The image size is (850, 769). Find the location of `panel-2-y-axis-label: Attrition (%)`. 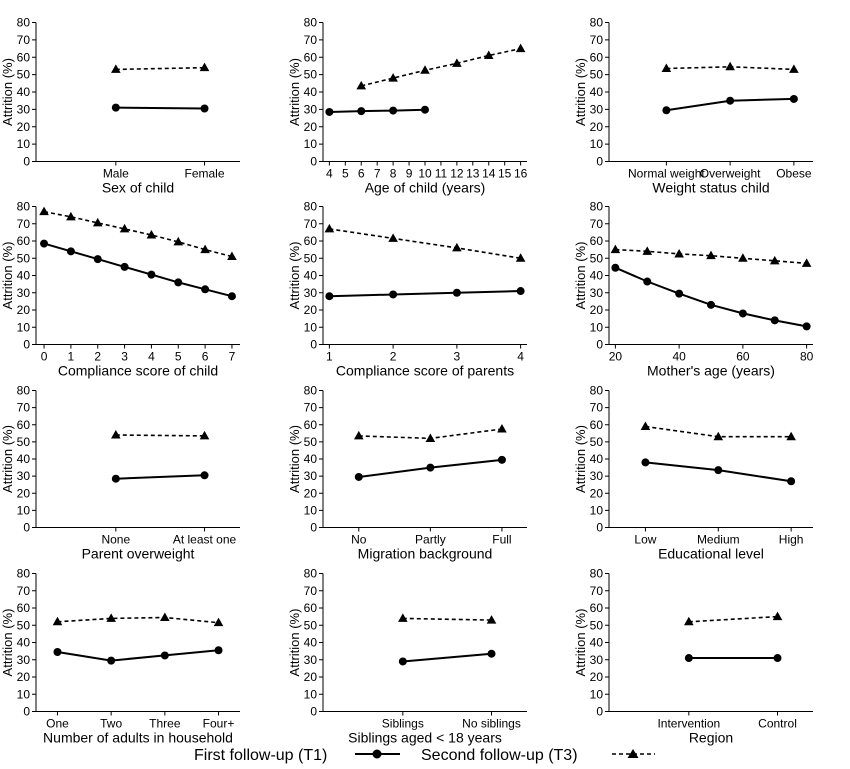

panel-2-y-axis-label: Attrition (%) is located at coordinates (294, 92).